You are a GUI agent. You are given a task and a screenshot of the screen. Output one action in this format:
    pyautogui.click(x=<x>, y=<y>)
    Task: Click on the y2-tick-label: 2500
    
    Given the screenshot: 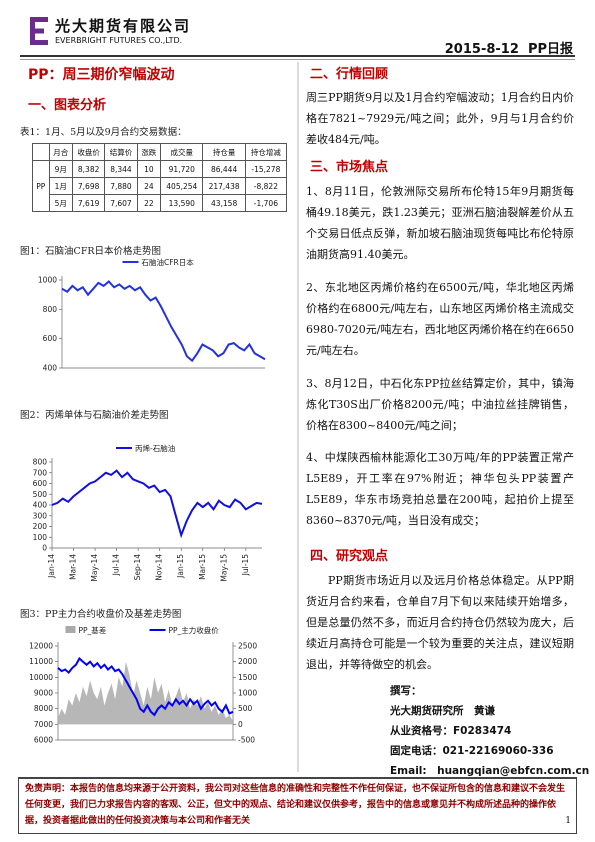 What is the action you would take?
    pyautogui.click(x=247, y=646)
    